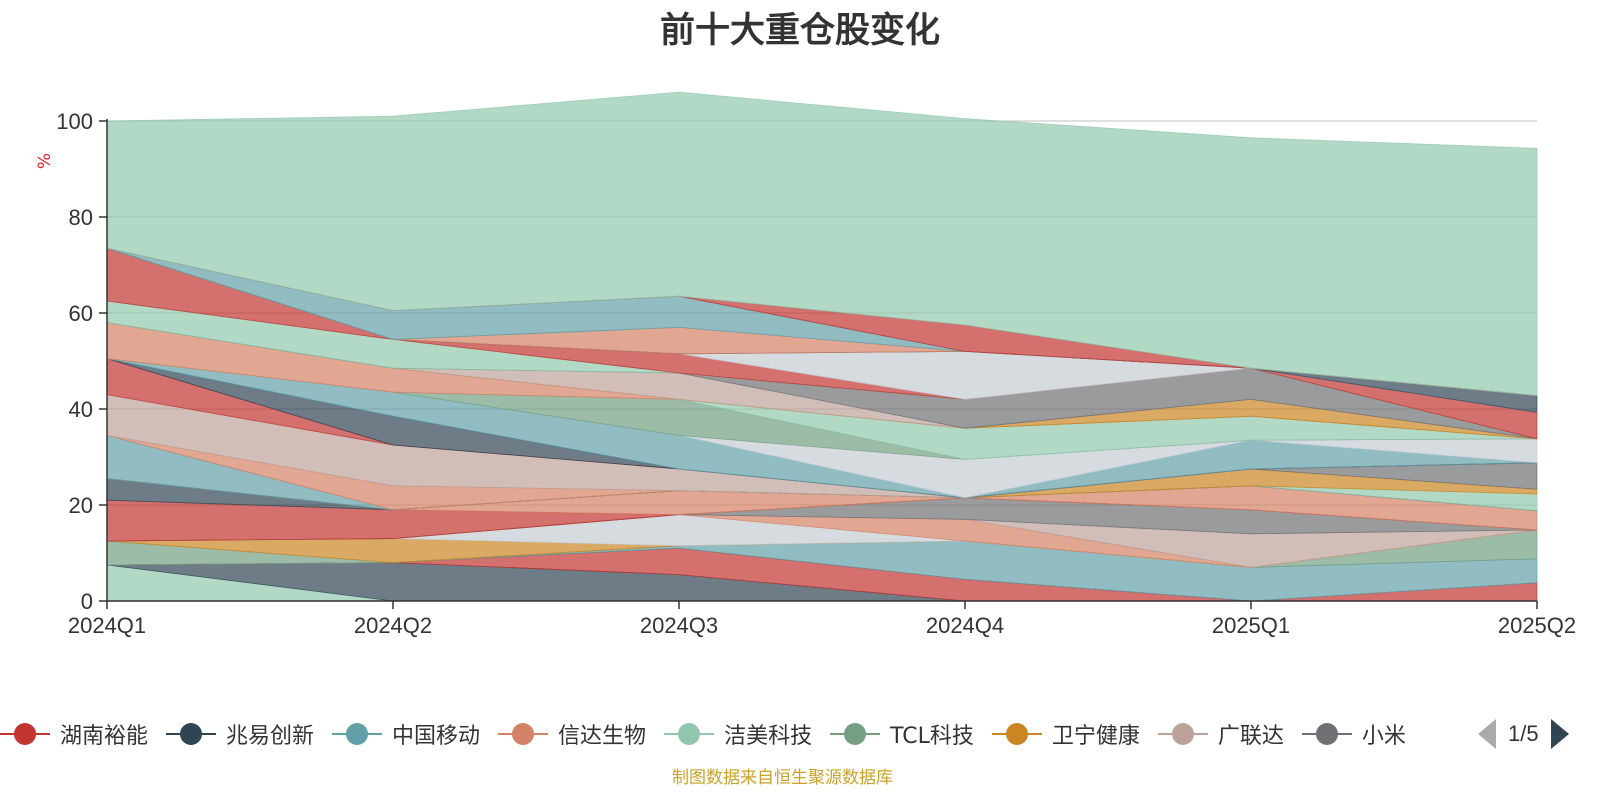 This screenshot has width=1600, height=800. I want to click on legend-label: TCL科技, so click(932, 736).